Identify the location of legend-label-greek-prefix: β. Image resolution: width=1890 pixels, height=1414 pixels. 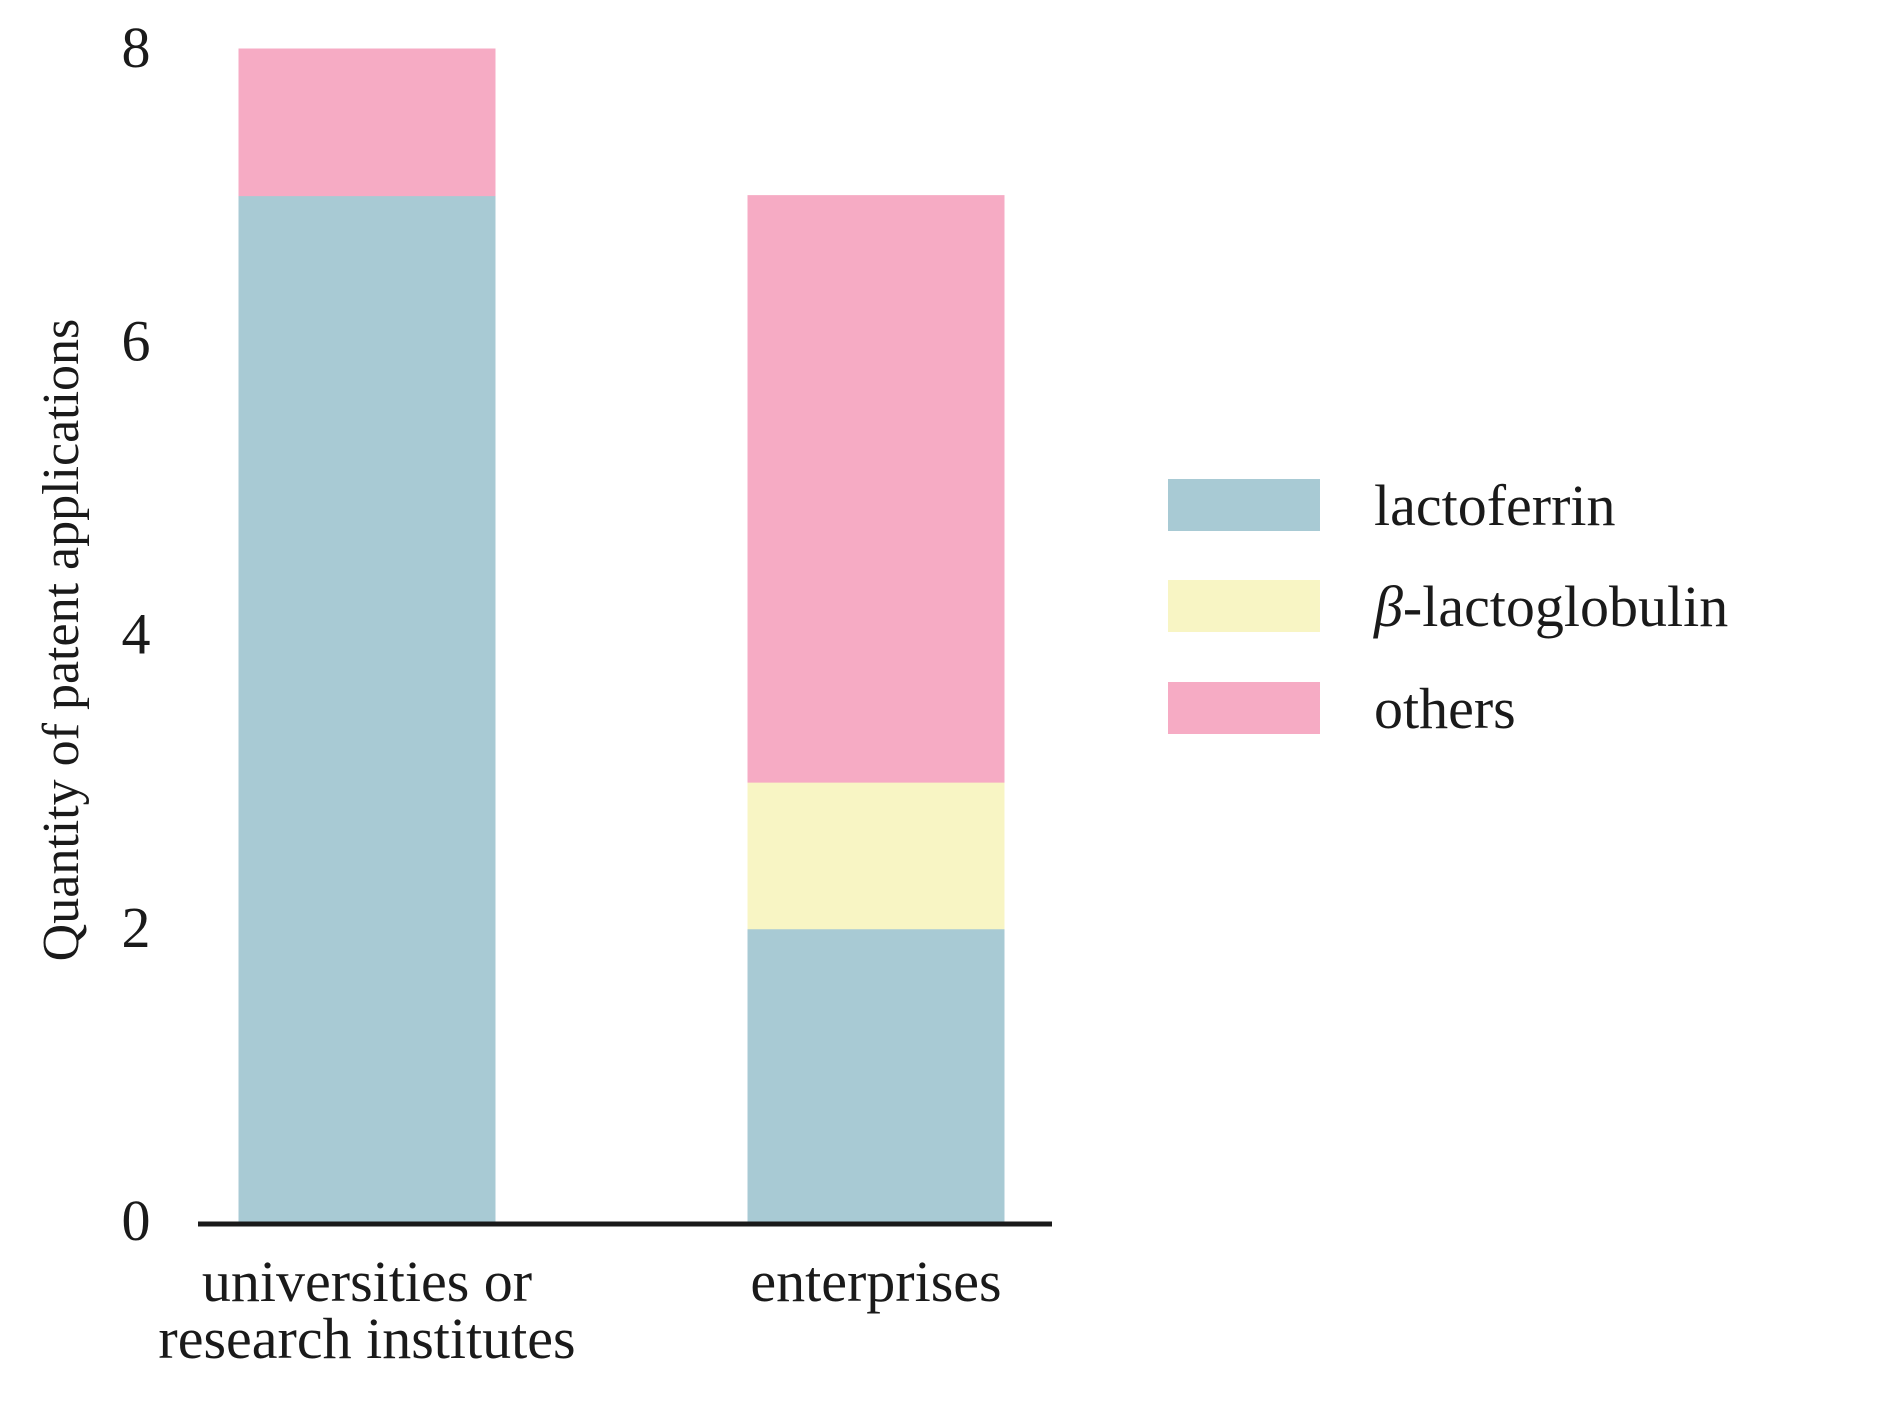
(1388, 606).